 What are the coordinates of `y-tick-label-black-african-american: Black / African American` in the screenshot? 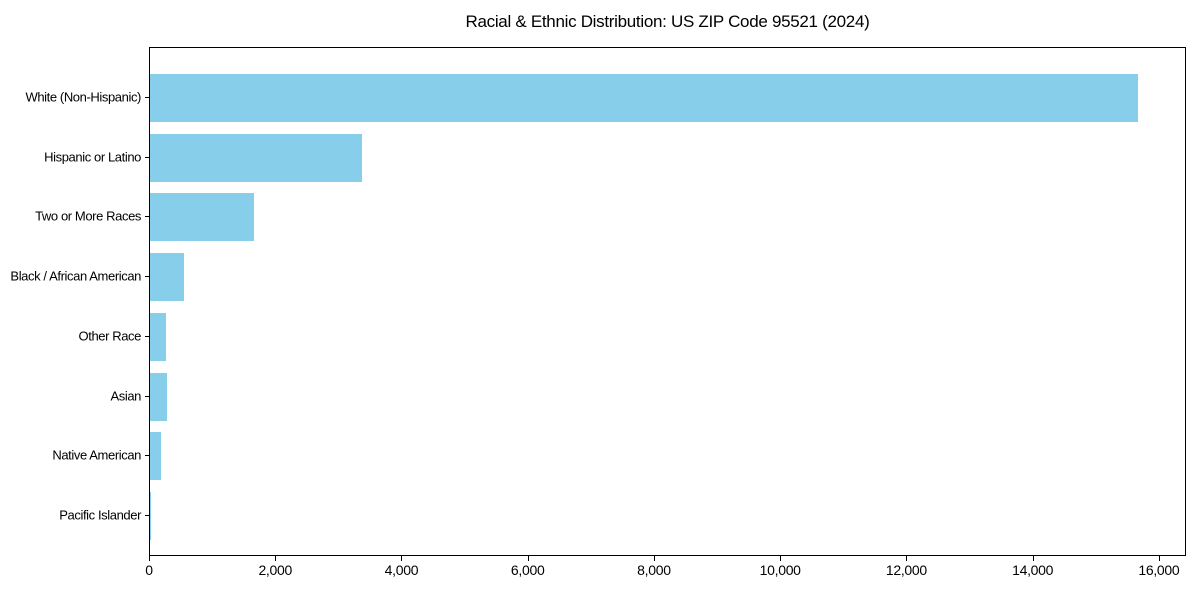 It's located at (75, 276).